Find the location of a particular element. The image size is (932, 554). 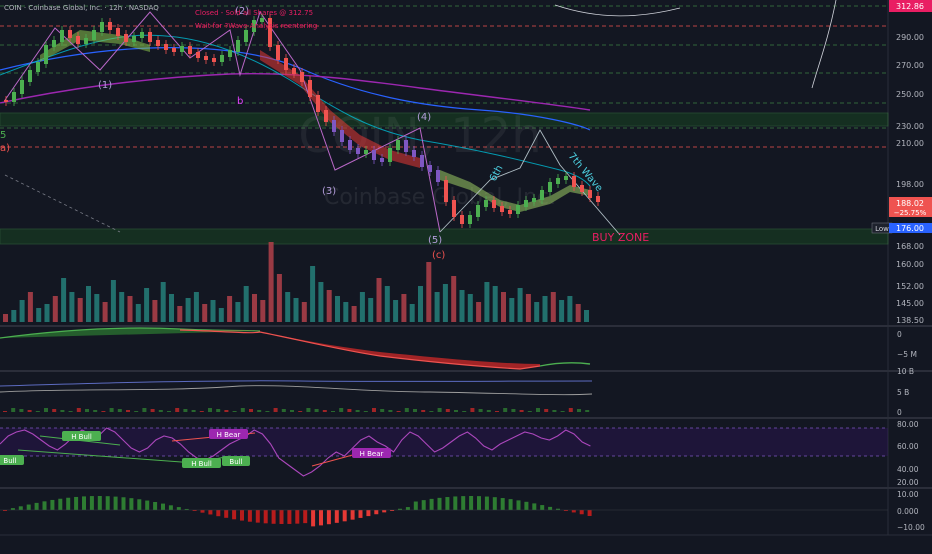

indicator-histogram is located at coordinates (296, 410).